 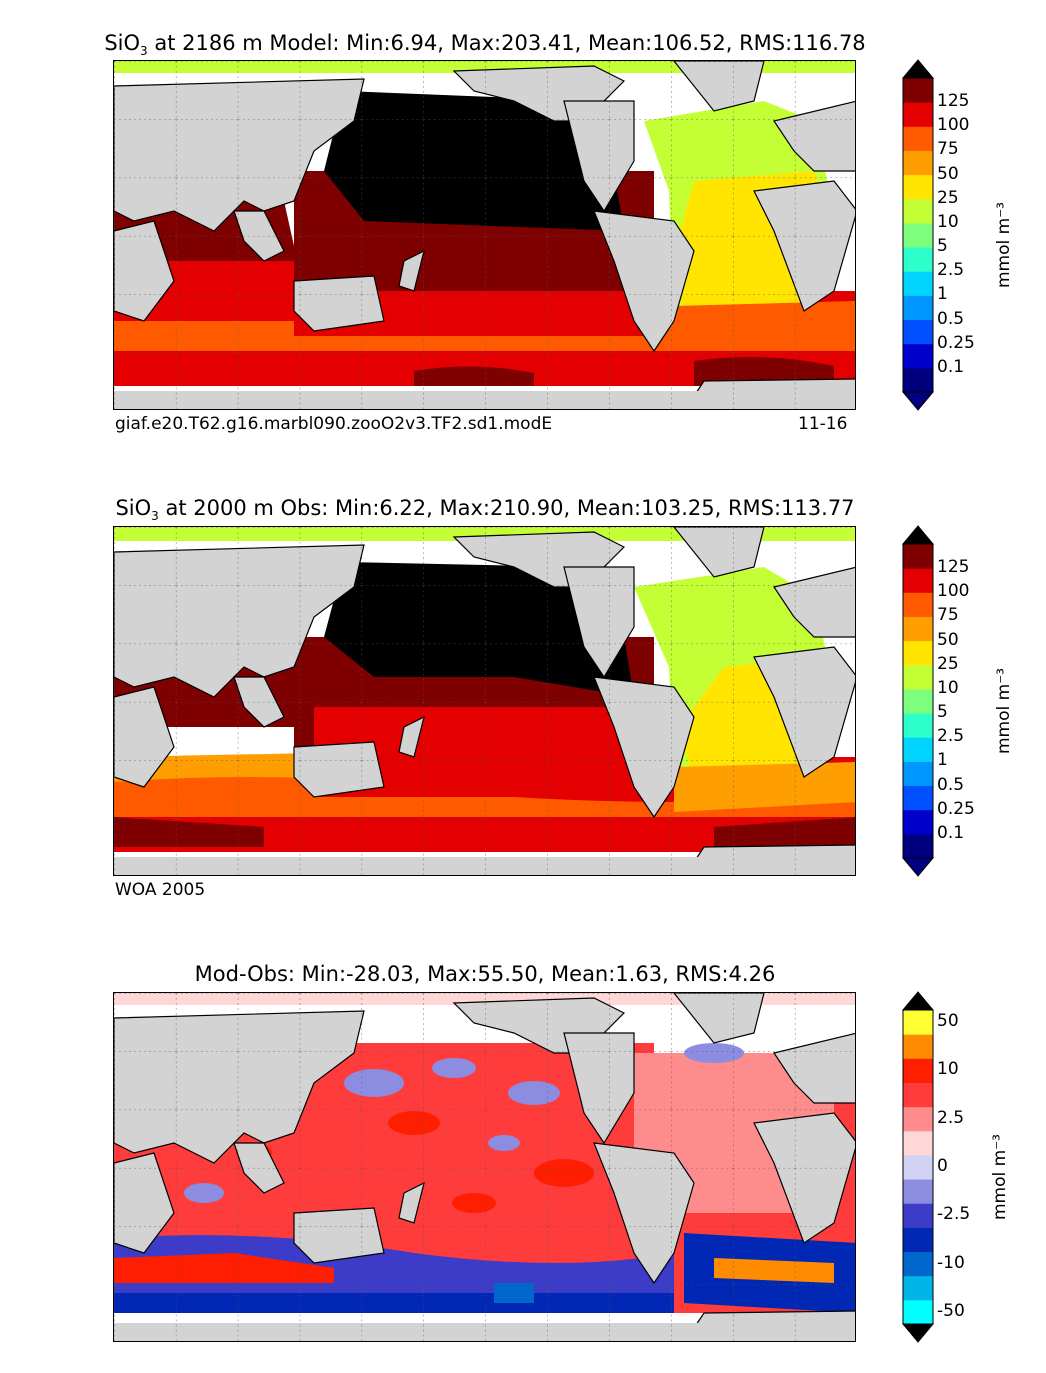 What do you see at coordinates (160, 890) in the screenshot?
I see `obs-footer-source: WOA 2005` at bounding box center [160, 890].